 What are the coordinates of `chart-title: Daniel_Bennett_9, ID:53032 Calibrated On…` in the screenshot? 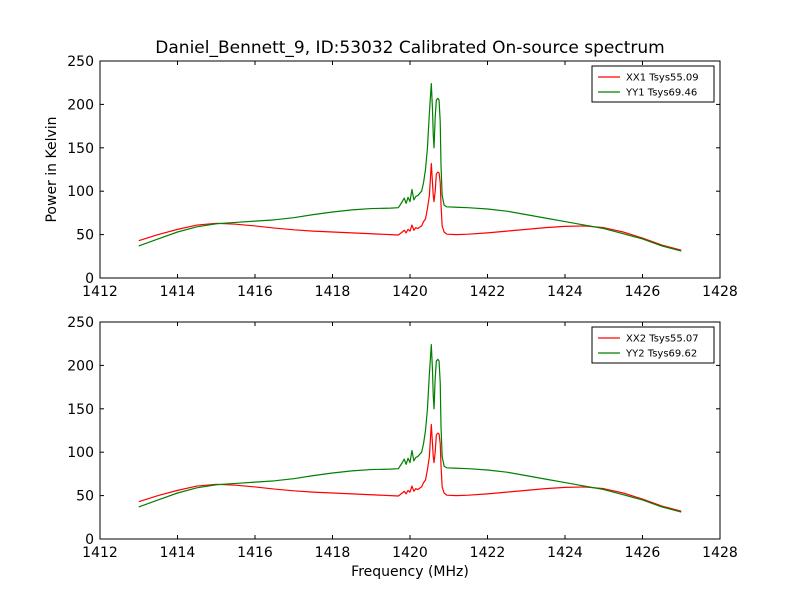 It's located at (409, 48).